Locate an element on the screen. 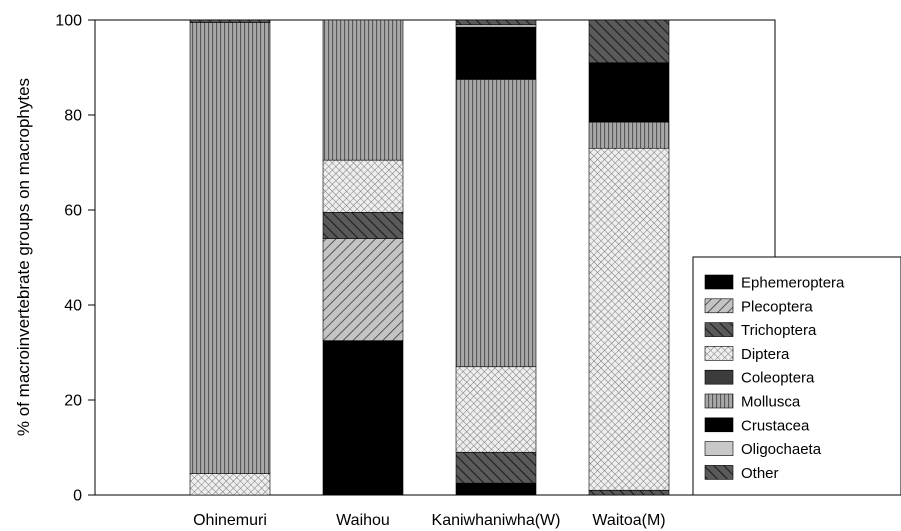 This screenshot has height=531, width=901. legend-swatch-mollusca is located at coordinates (719, 401).